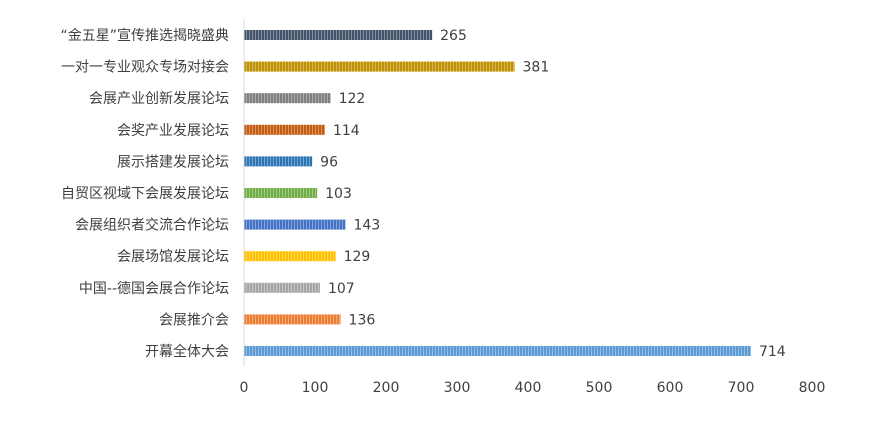 This screenshot has width=878, height=438. Describe the element at coordinates (367, 226) in the screenshot. I see `value-label: 143` at that location.